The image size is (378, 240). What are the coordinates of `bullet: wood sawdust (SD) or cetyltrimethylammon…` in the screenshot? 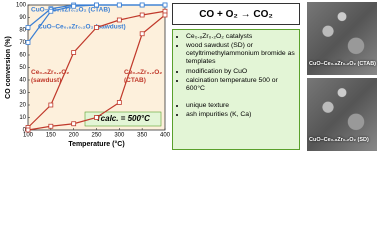 It's located at (240, 54).